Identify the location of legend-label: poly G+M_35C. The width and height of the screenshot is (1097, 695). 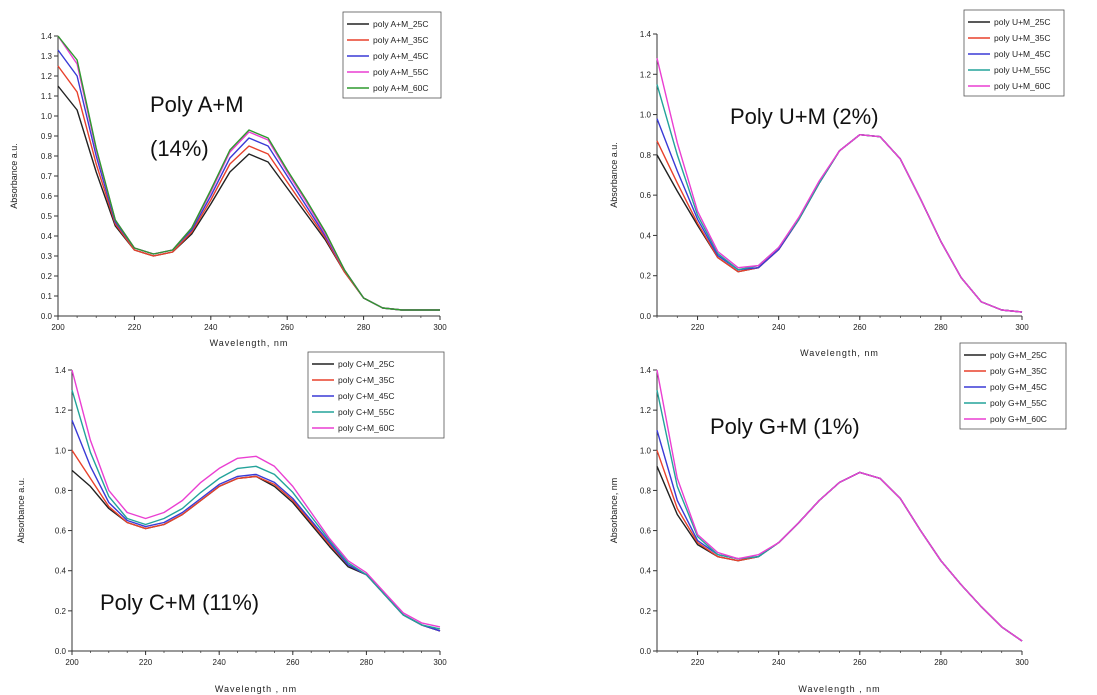
(1018, 371).